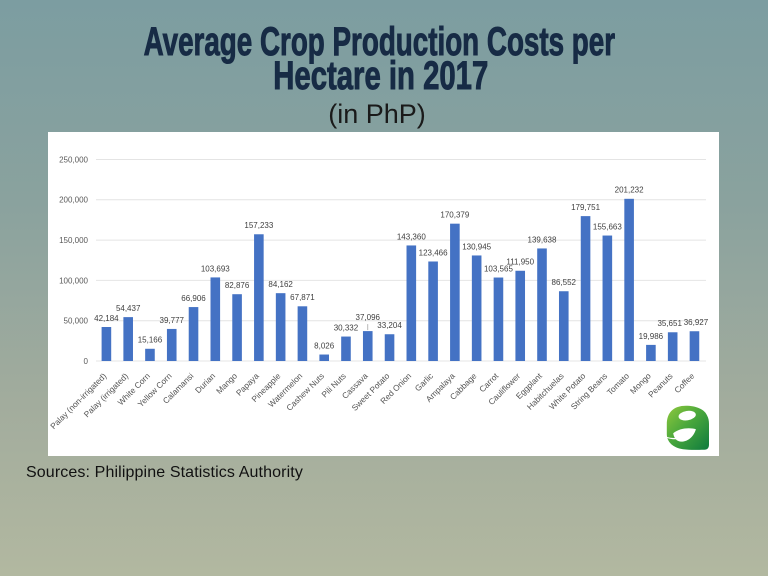 The width and height of the screenshot is (768, 576). Describe the element at coordinates (542, 239) in the screenshot. I see `svg-text: 139,638` at that location.